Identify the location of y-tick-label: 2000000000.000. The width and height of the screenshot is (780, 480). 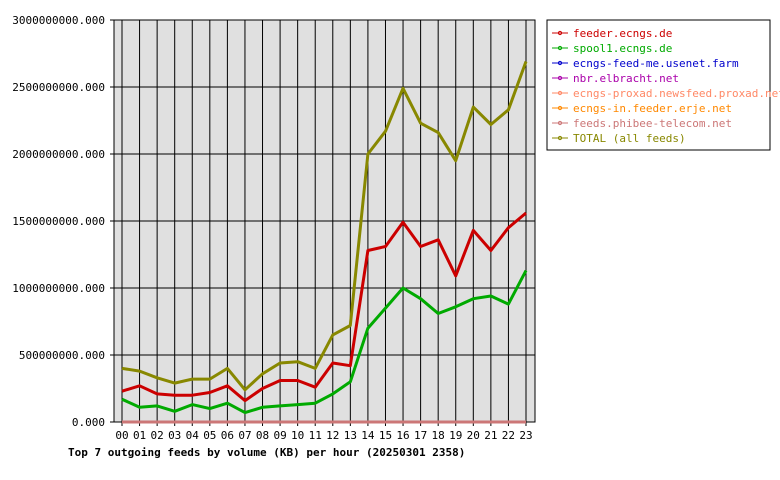
(58, 154).